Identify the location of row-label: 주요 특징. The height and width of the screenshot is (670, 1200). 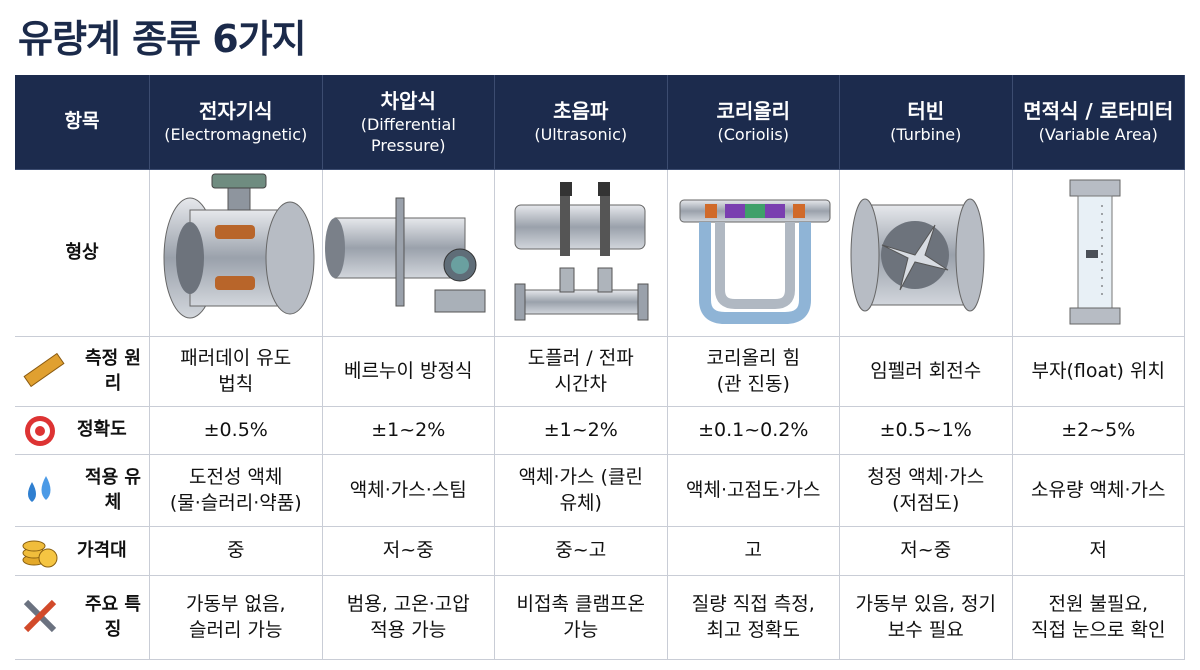
(82, 618).